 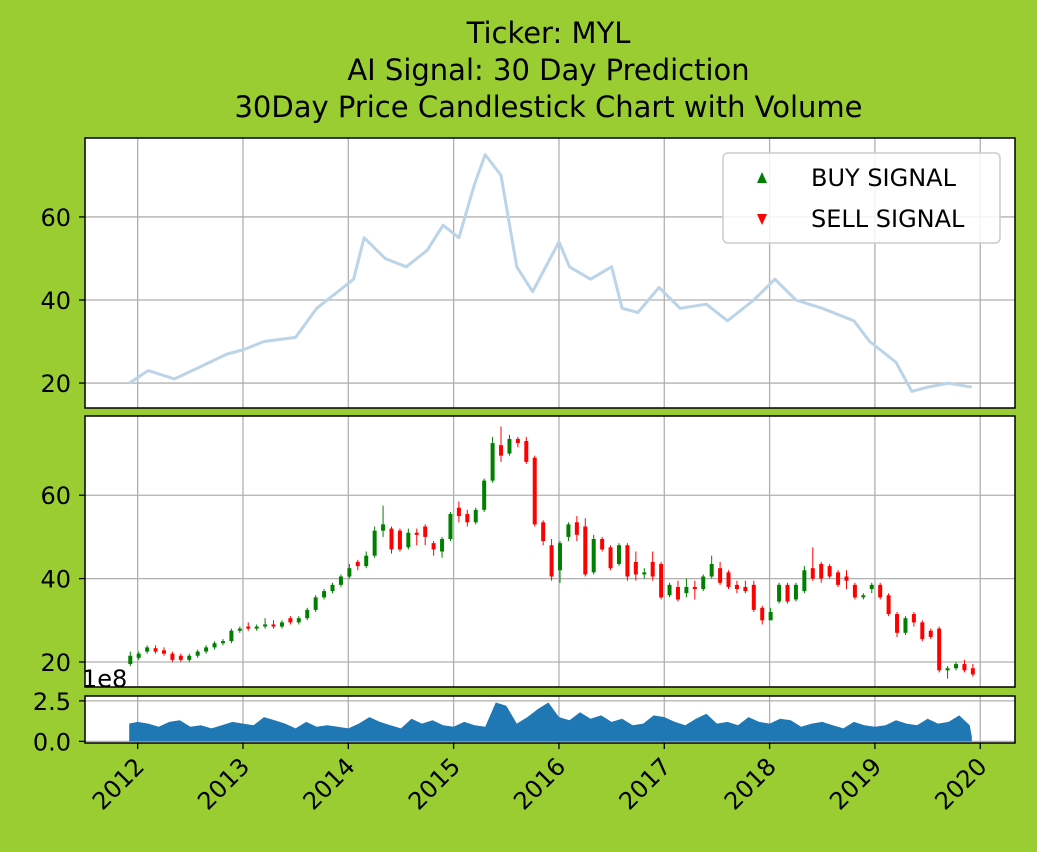 I want to click on volume-exponent-label: 1e8, so click(x=104, y=679).